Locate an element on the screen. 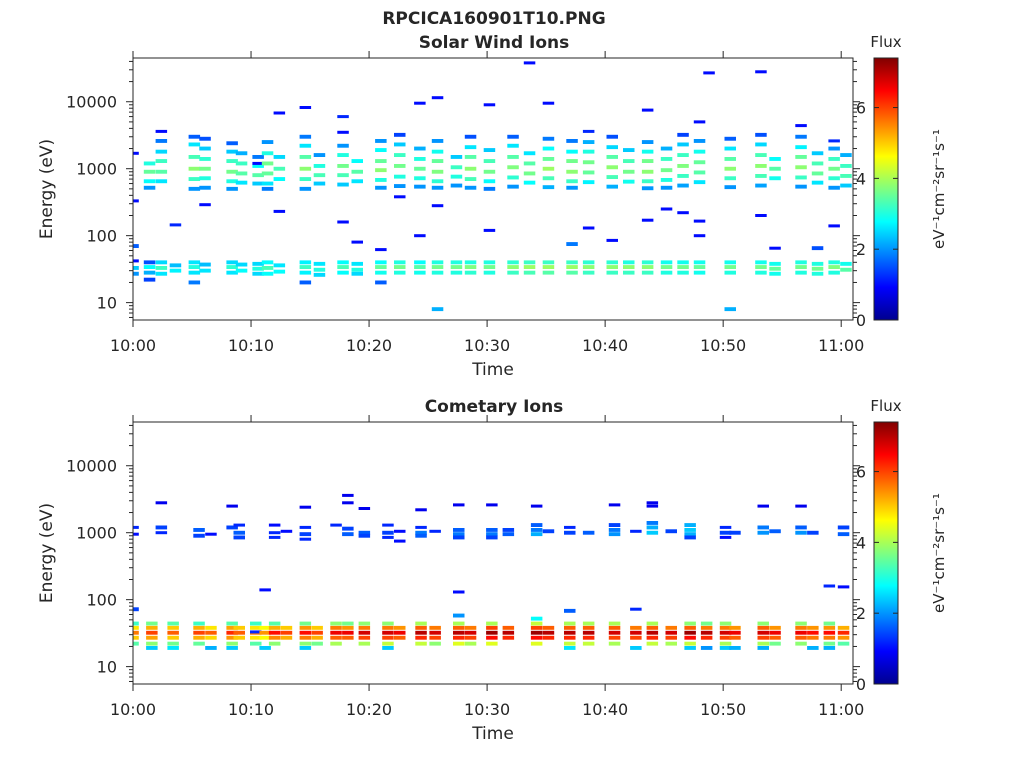 Image resolution: width=1024 pixels, height=768 pixels. y-axis-label: Energy (eV) is located at coordinates (47, 553).